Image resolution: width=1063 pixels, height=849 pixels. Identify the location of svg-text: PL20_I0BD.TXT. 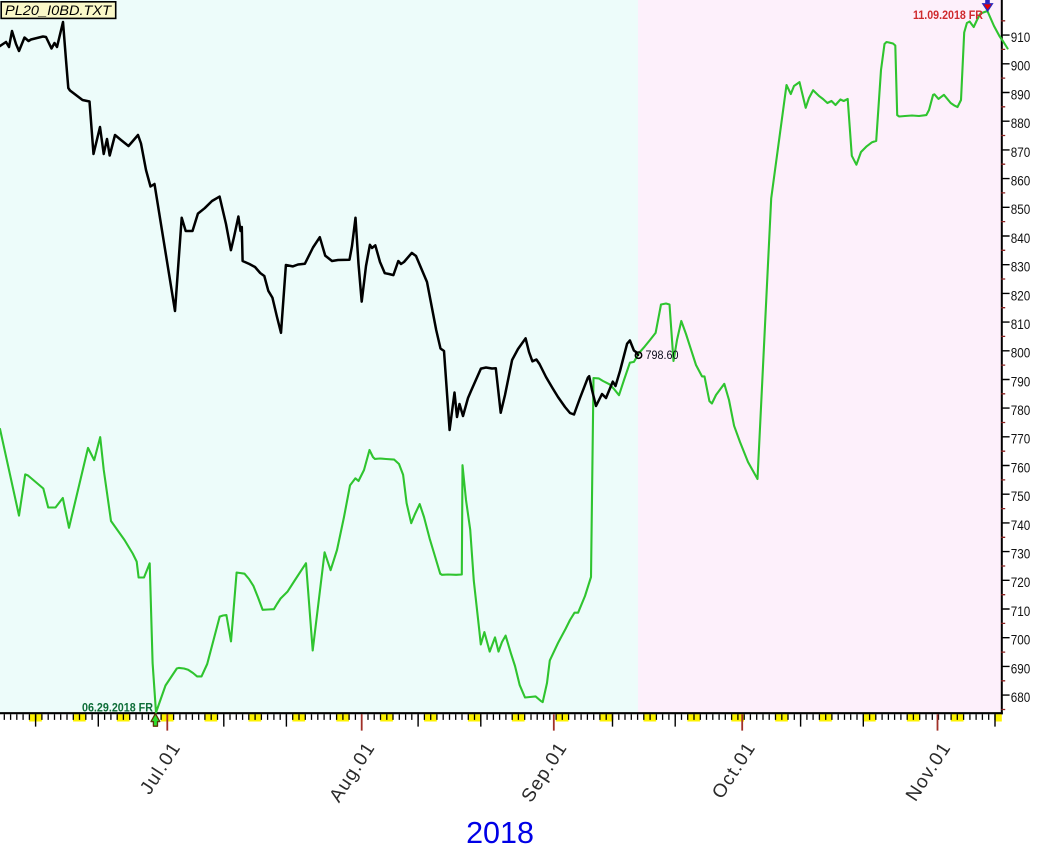
(58, 11).